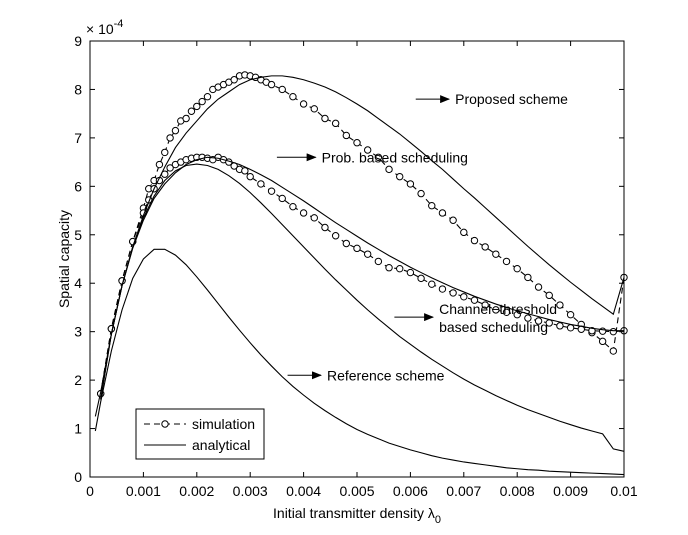  Describe the element at coordinates (410, 491) in the screenshot. I see `x-tick-label: 0.006` at that location.